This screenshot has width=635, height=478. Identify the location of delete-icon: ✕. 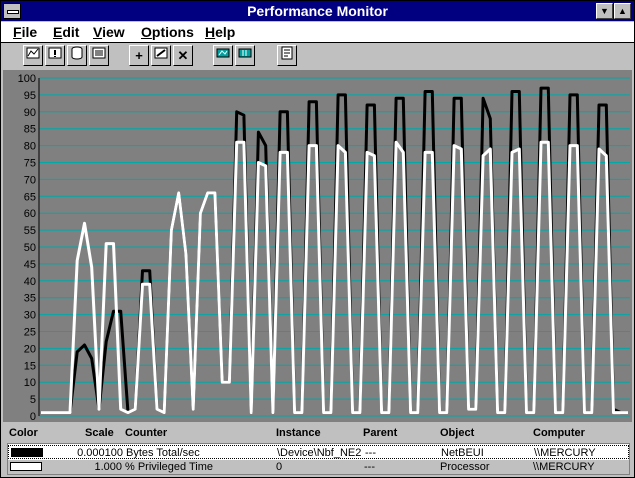
(183, 55).